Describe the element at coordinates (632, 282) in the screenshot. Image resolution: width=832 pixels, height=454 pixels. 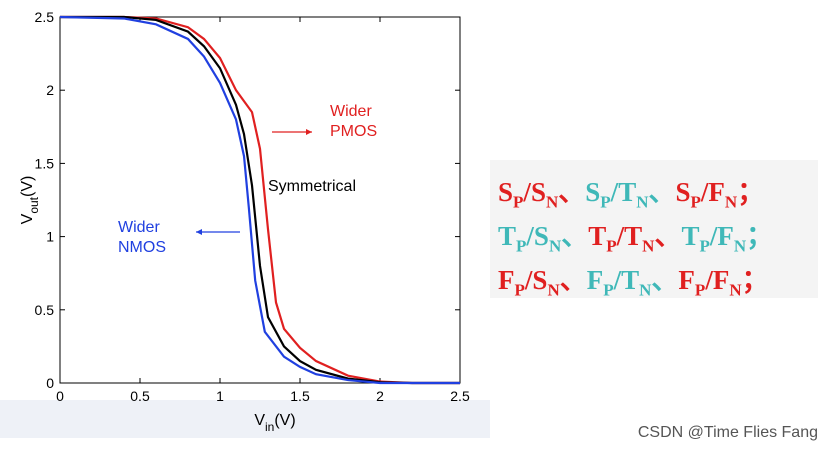
I see `notation-item: FP/TN、` at that location.